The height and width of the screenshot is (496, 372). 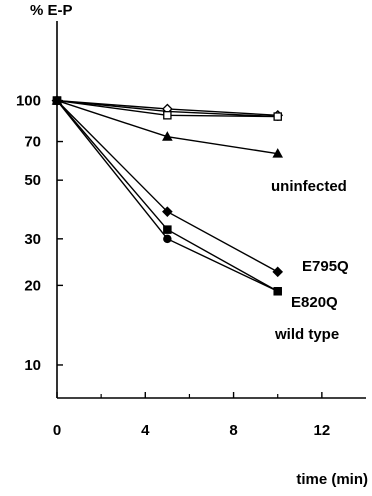 What do you see at coordinates (145, 430) in the screenshot?
I see `x-tick-label: 4` at bounding box center [145, 430].